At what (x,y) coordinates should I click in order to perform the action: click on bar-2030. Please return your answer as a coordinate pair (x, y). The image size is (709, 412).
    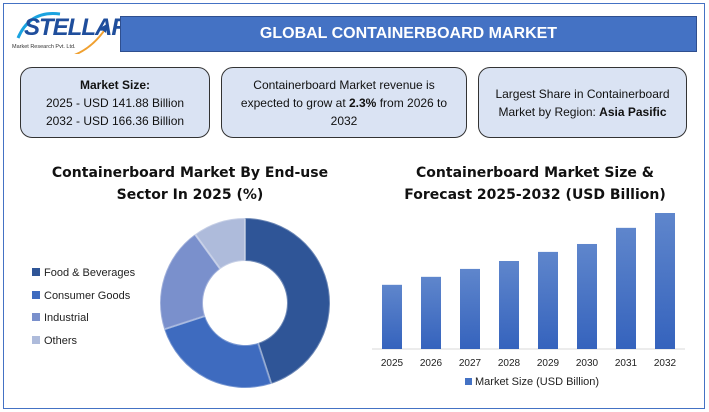
    Looking at the image, I should click on (587, 296).